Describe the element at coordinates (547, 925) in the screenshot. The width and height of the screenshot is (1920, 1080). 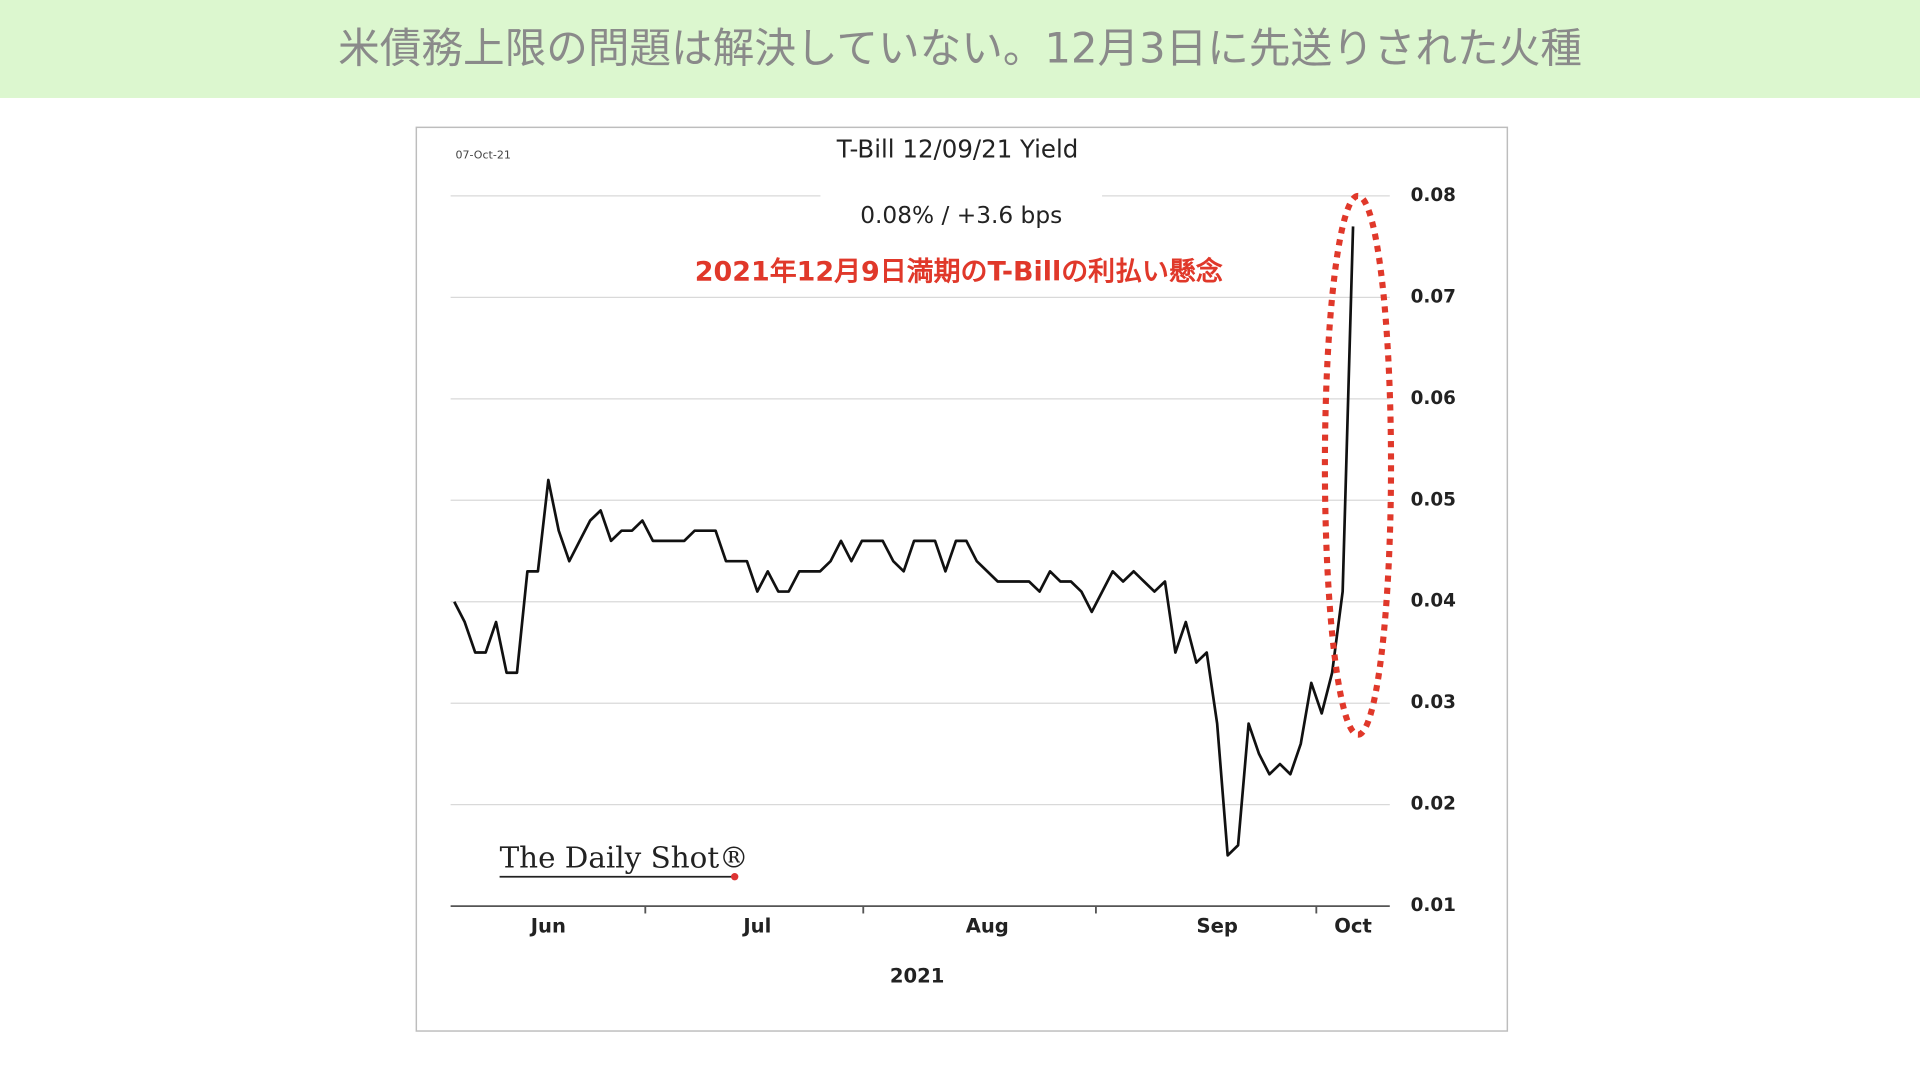
I see `x-tick-label: Jun` at that location.